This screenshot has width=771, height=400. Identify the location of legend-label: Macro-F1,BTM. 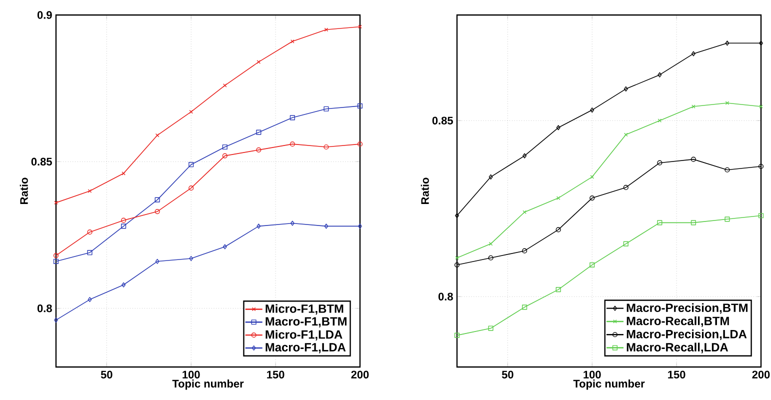
(306, 322).